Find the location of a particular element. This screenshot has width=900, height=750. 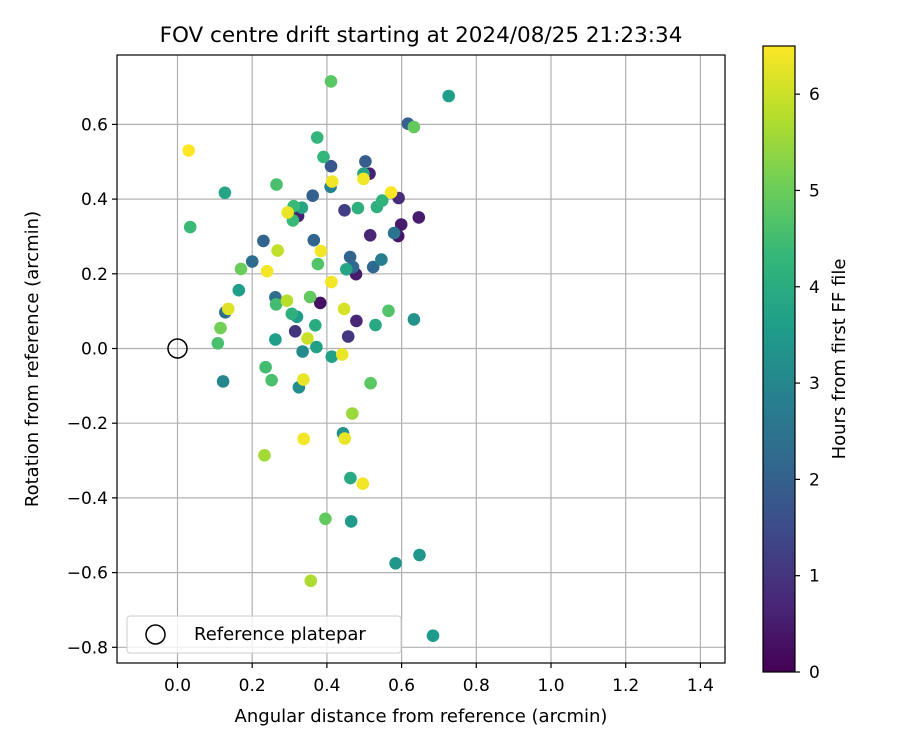

y-axis-ticks: −0.8 −0.6 −0.4 −0.2 0.0 0.2 0.4 0.6 is located at coordinates (92, 386).